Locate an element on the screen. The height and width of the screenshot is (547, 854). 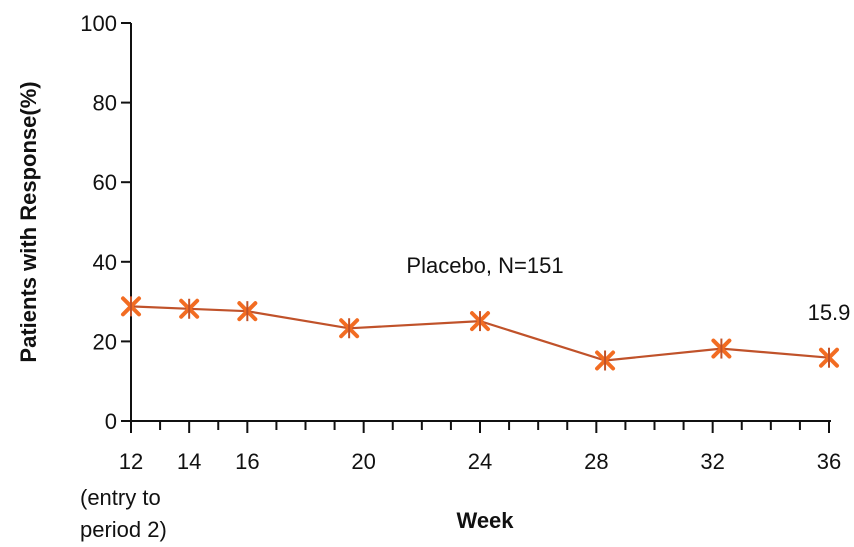
x-tick-label: 12 is located at coordinates (131, 461).